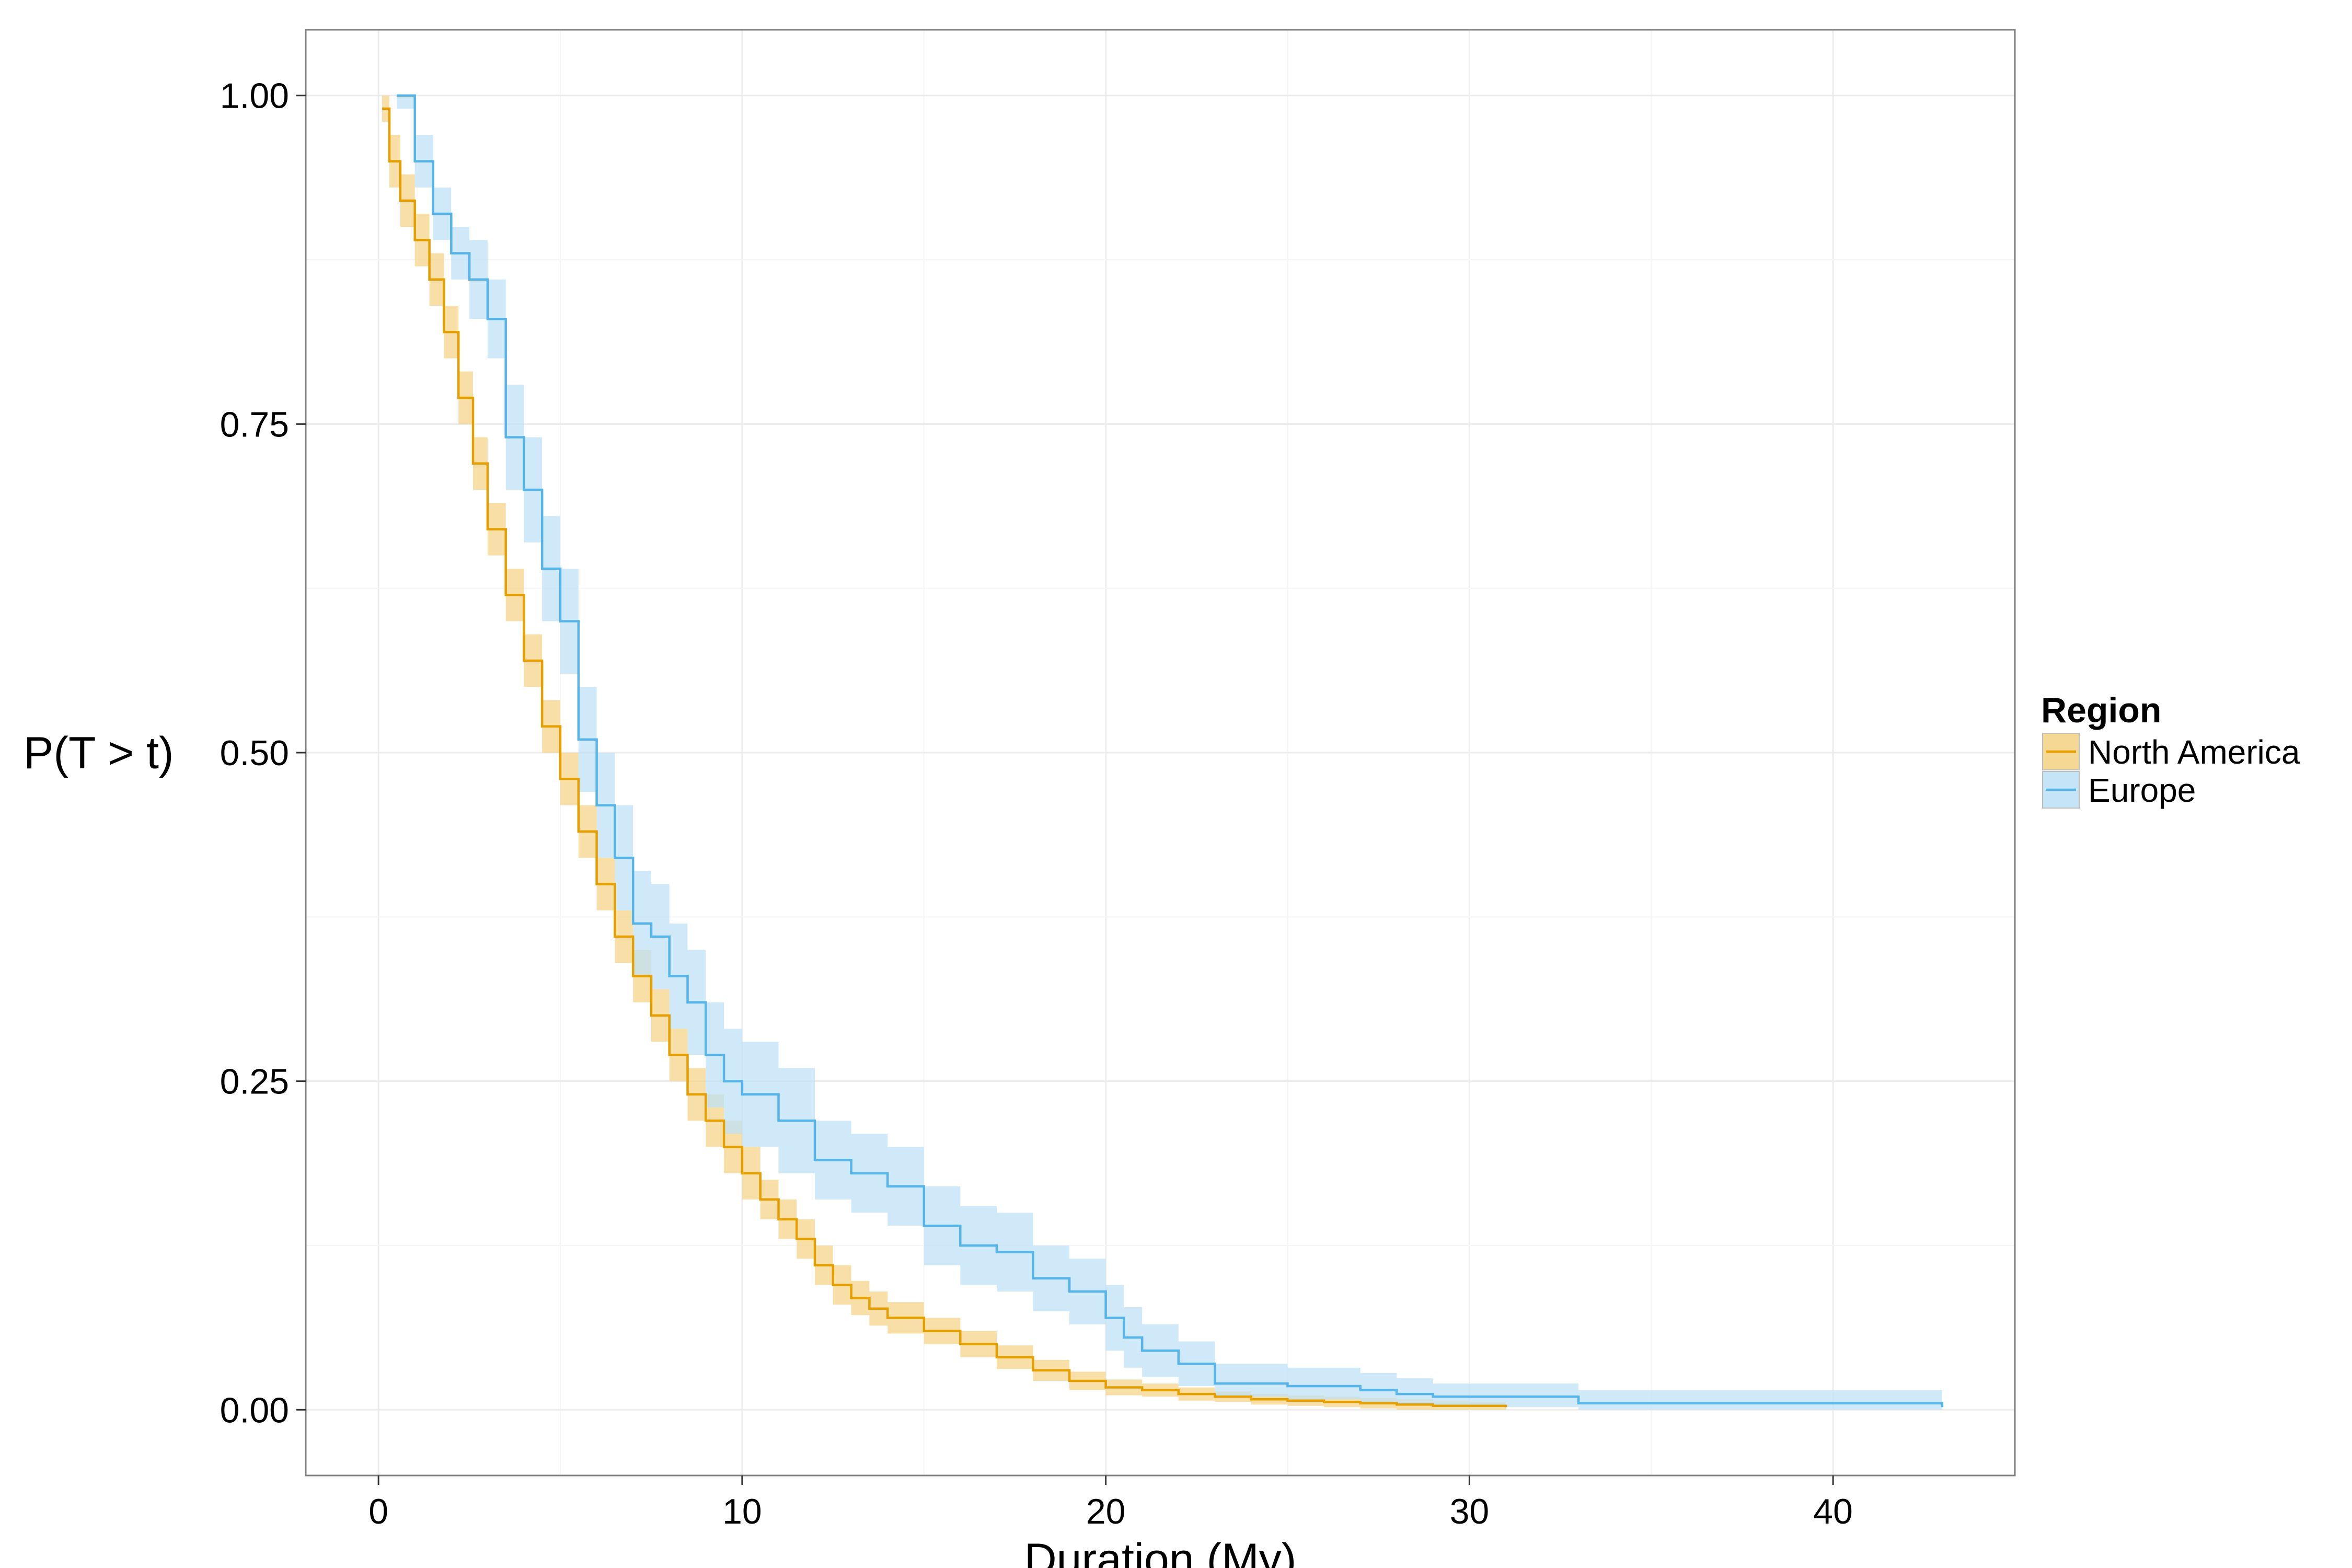  I want to click on x-tick-label: 40, so click(1833, 1511).